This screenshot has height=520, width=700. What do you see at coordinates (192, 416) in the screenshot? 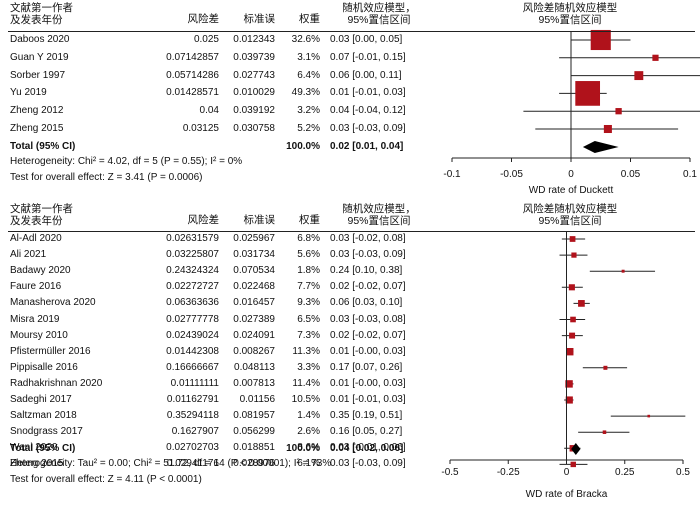
I see `p2-row-risk-diff: 0.35294118` at bounding box center [192, 416].